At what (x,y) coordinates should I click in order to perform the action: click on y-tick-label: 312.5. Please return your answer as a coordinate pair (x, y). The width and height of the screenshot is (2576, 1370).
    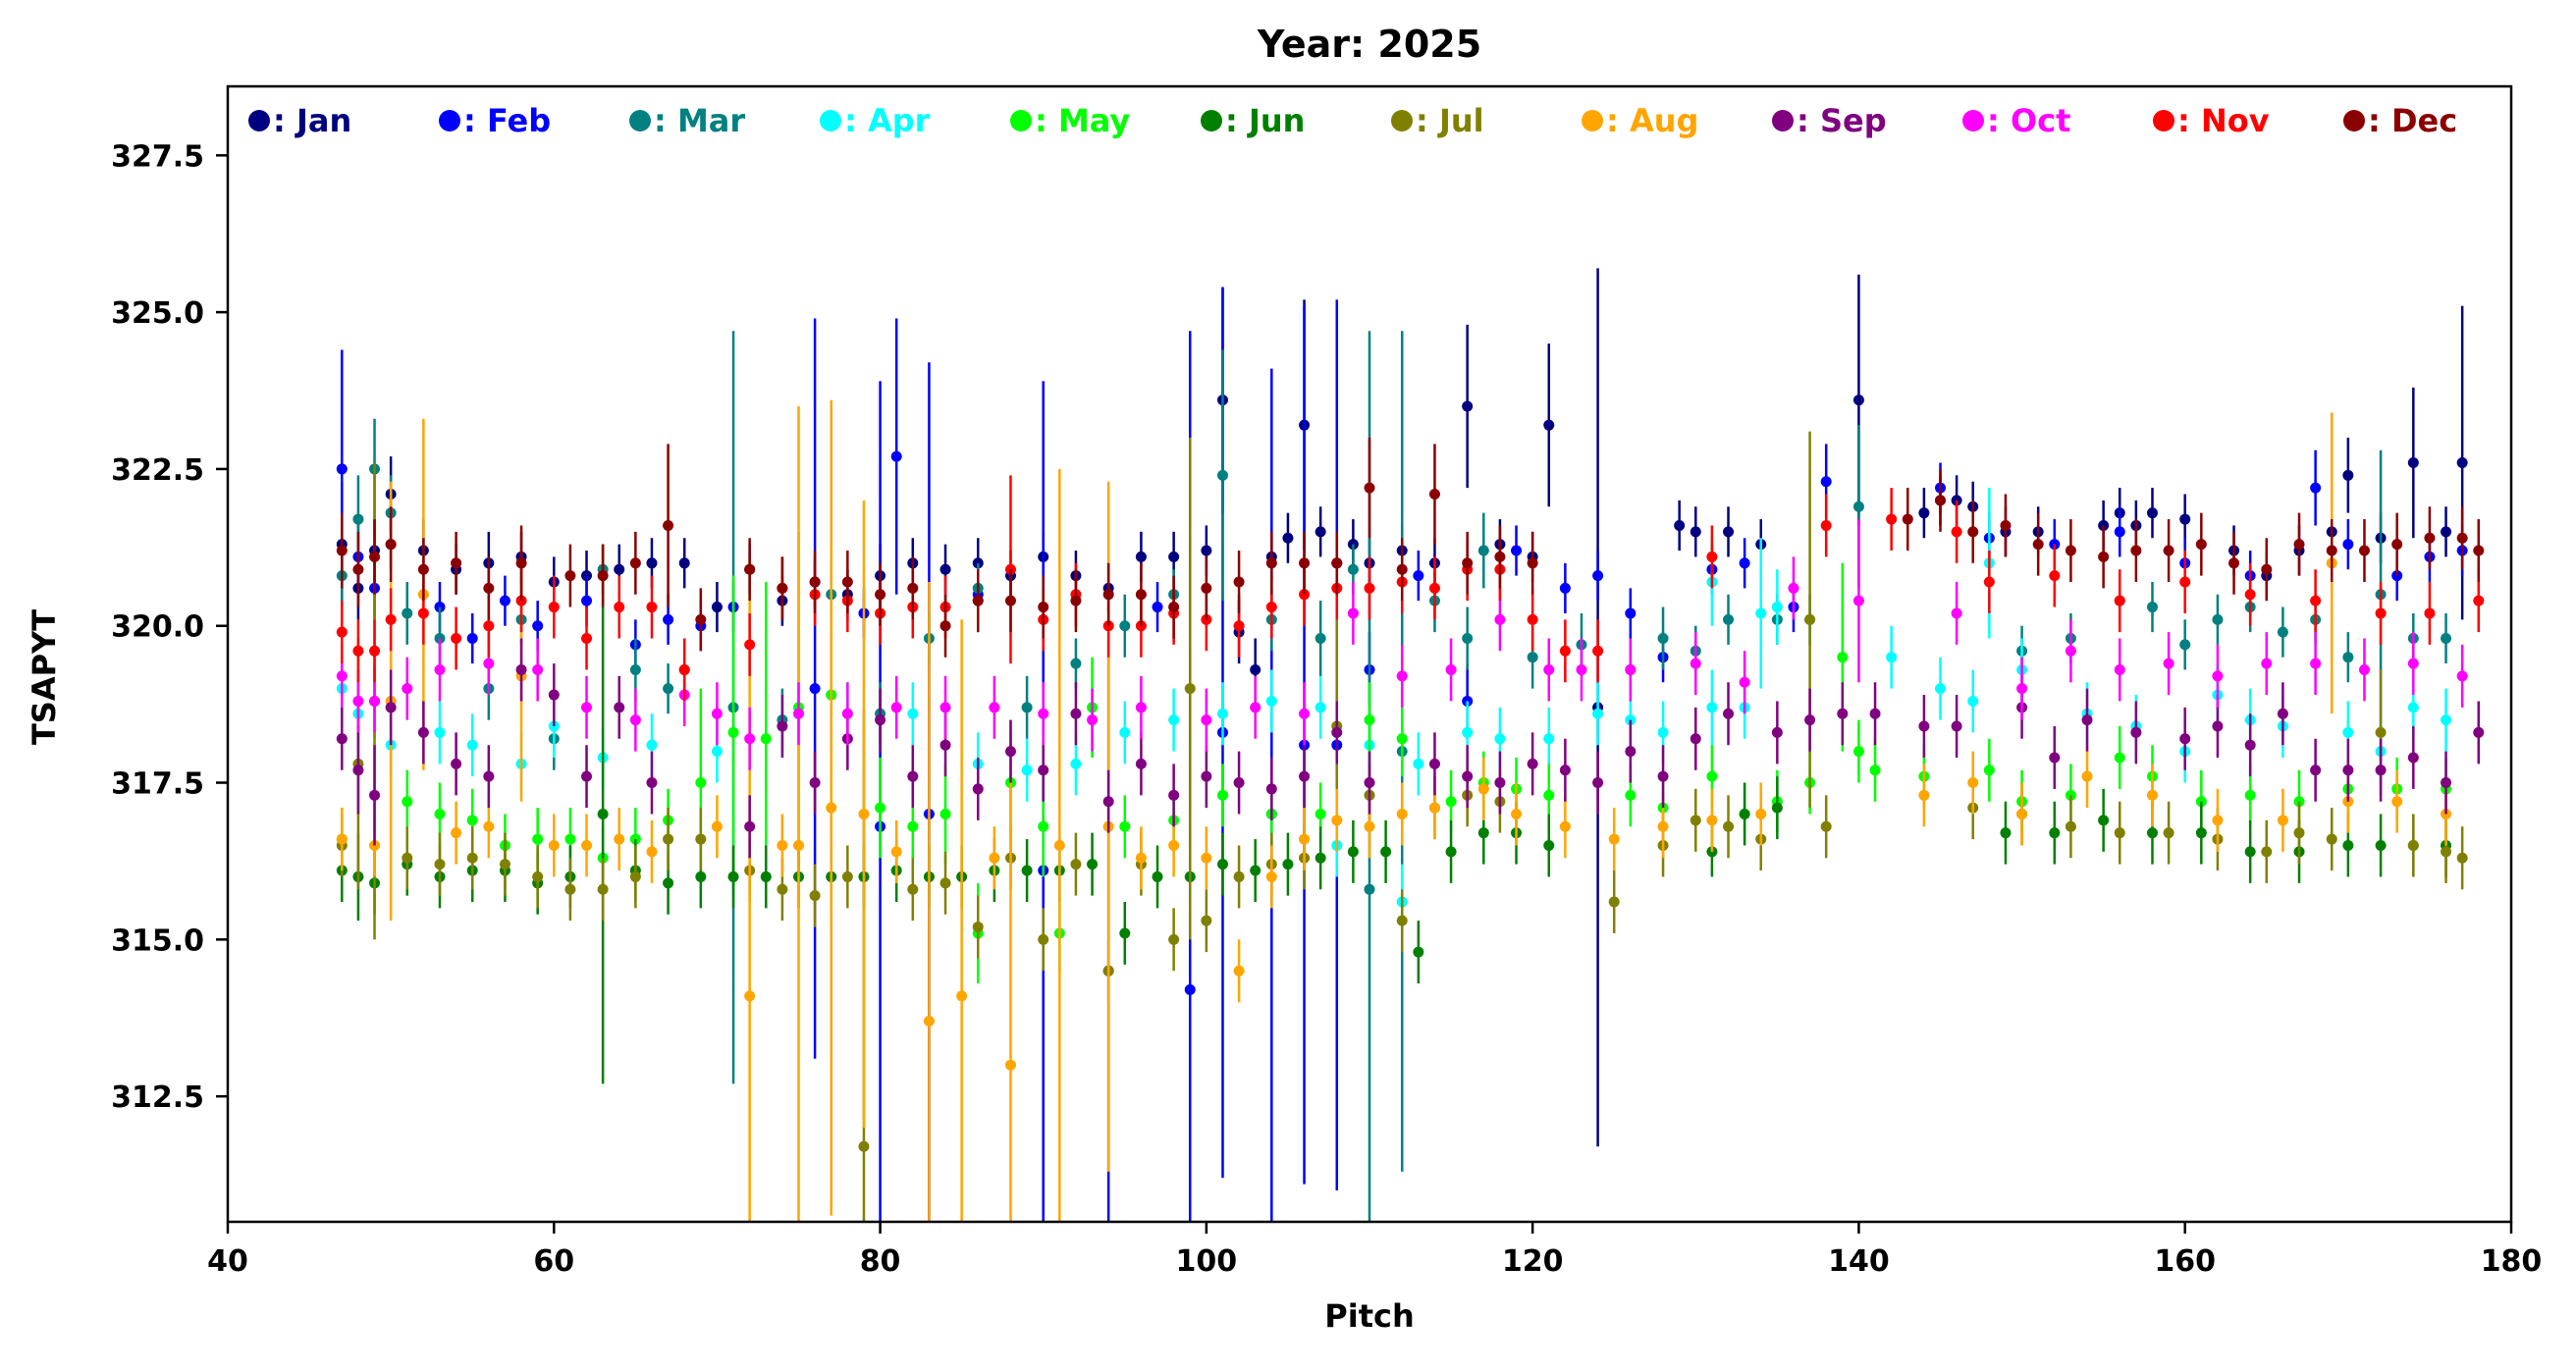
    Looking at the image, I should click on (157, 1097).